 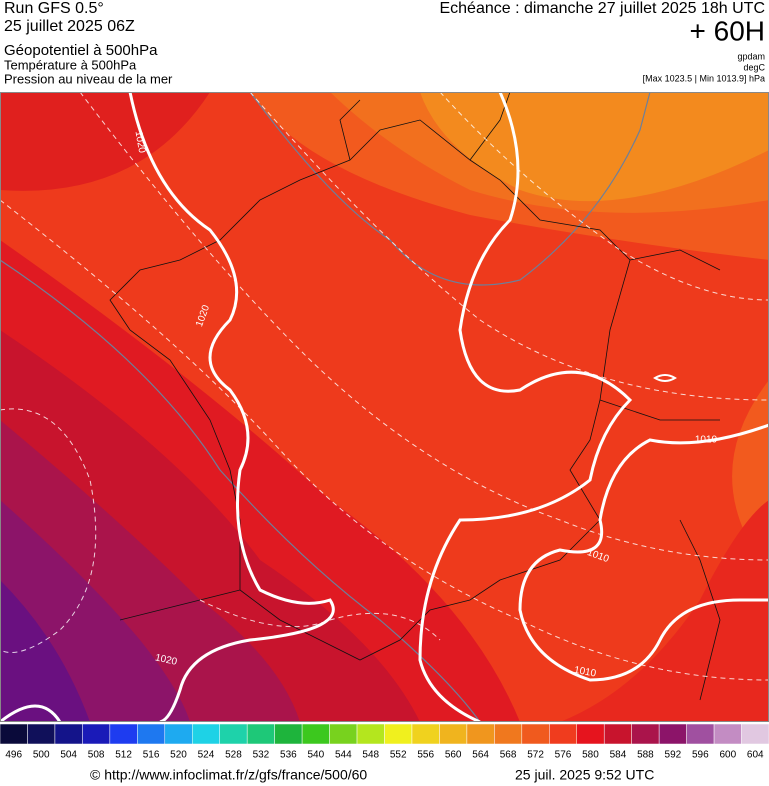 I want to click on colorbar-label: 588, so click(x=645, y=755).